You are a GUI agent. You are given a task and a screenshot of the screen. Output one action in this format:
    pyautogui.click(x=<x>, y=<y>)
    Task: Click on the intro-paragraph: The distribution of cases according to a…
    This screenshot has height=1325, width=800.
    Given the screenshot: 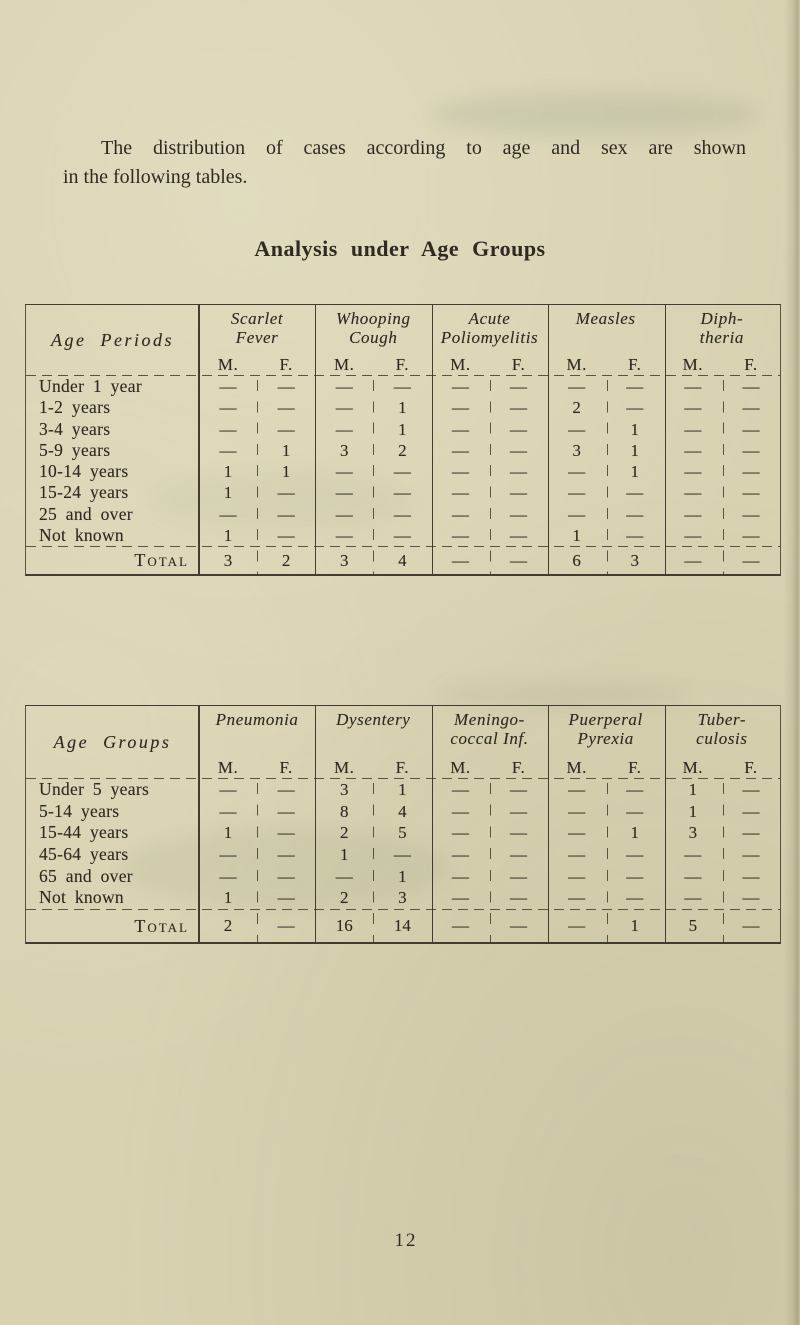 What is the action you would take?
    pyautogui.click(x=404, y=163)
    